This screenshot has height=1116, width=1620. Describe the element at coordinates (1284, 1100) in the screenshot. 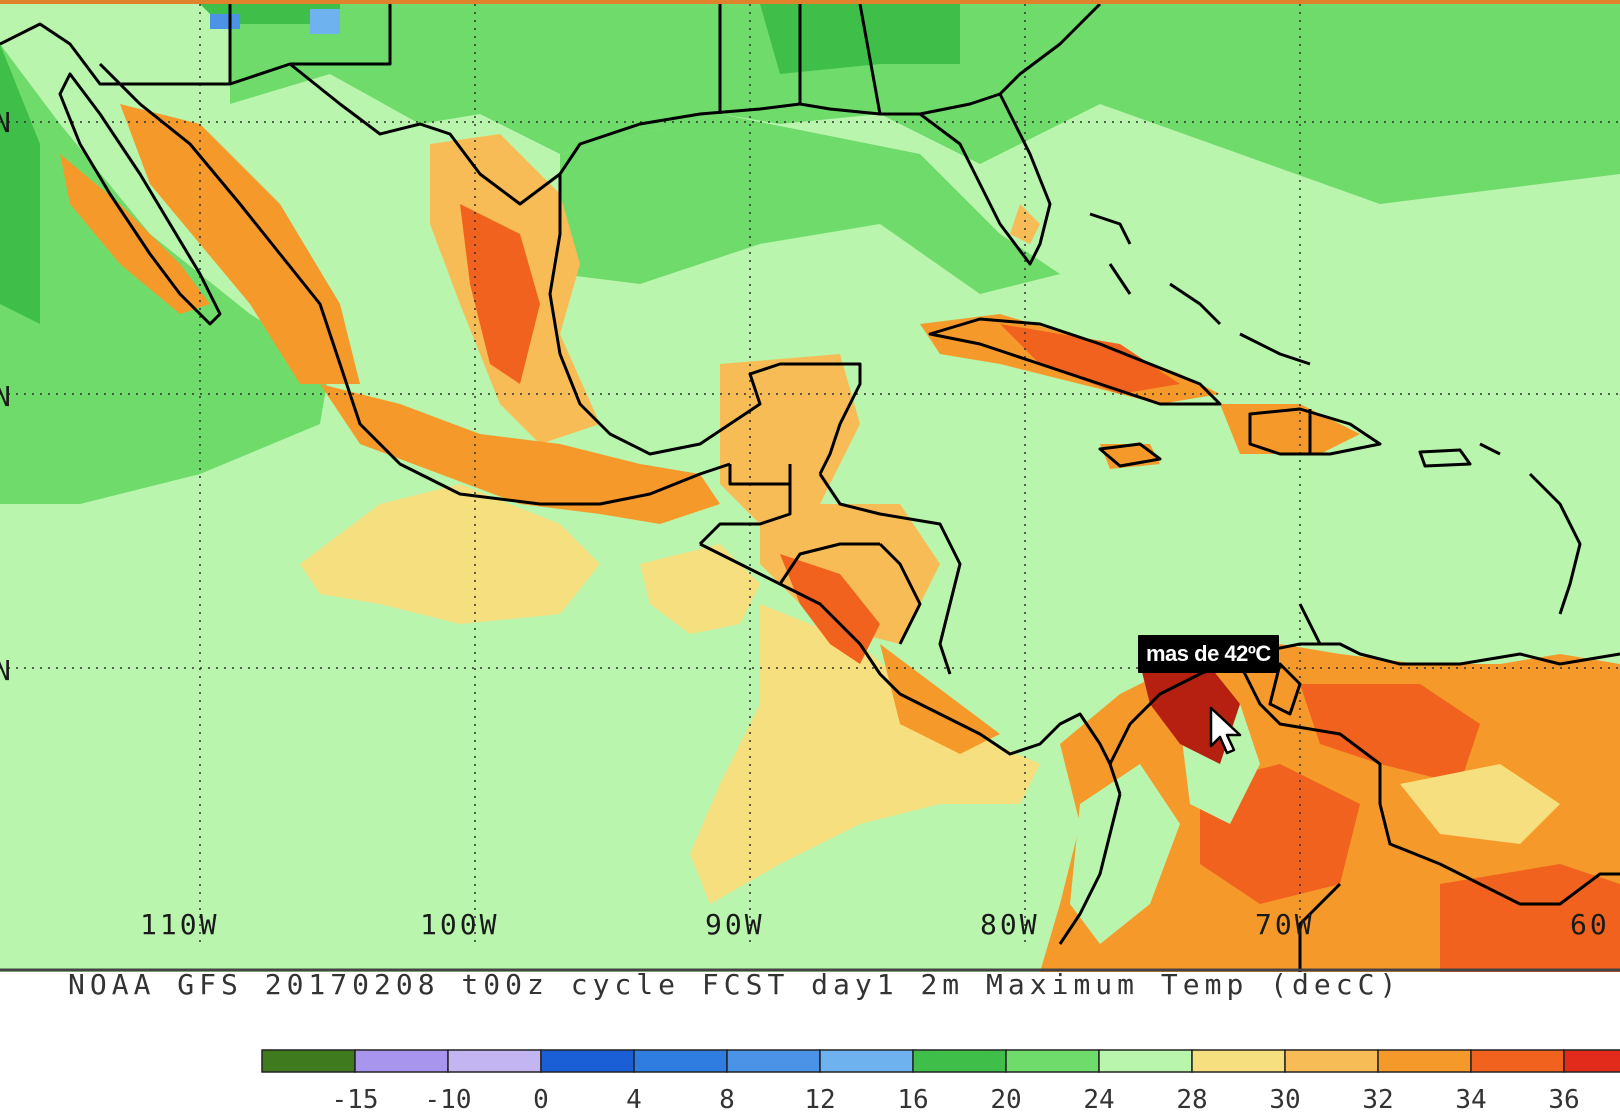

I see `color-scale-tick-label: 30` at that location.